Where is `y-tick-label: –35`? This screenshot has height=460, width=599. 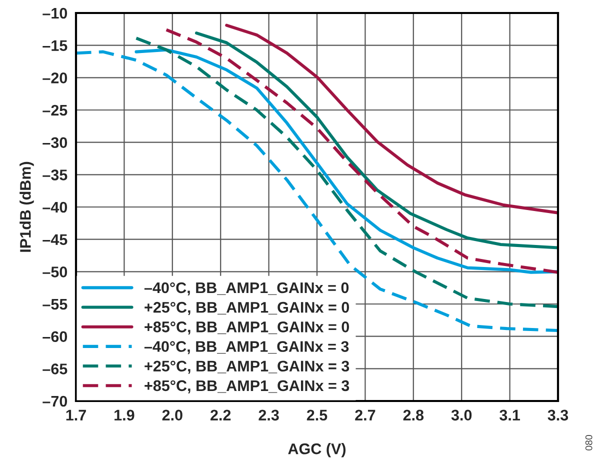
y-tick-label: –35 is located at coordinates (55, 175).